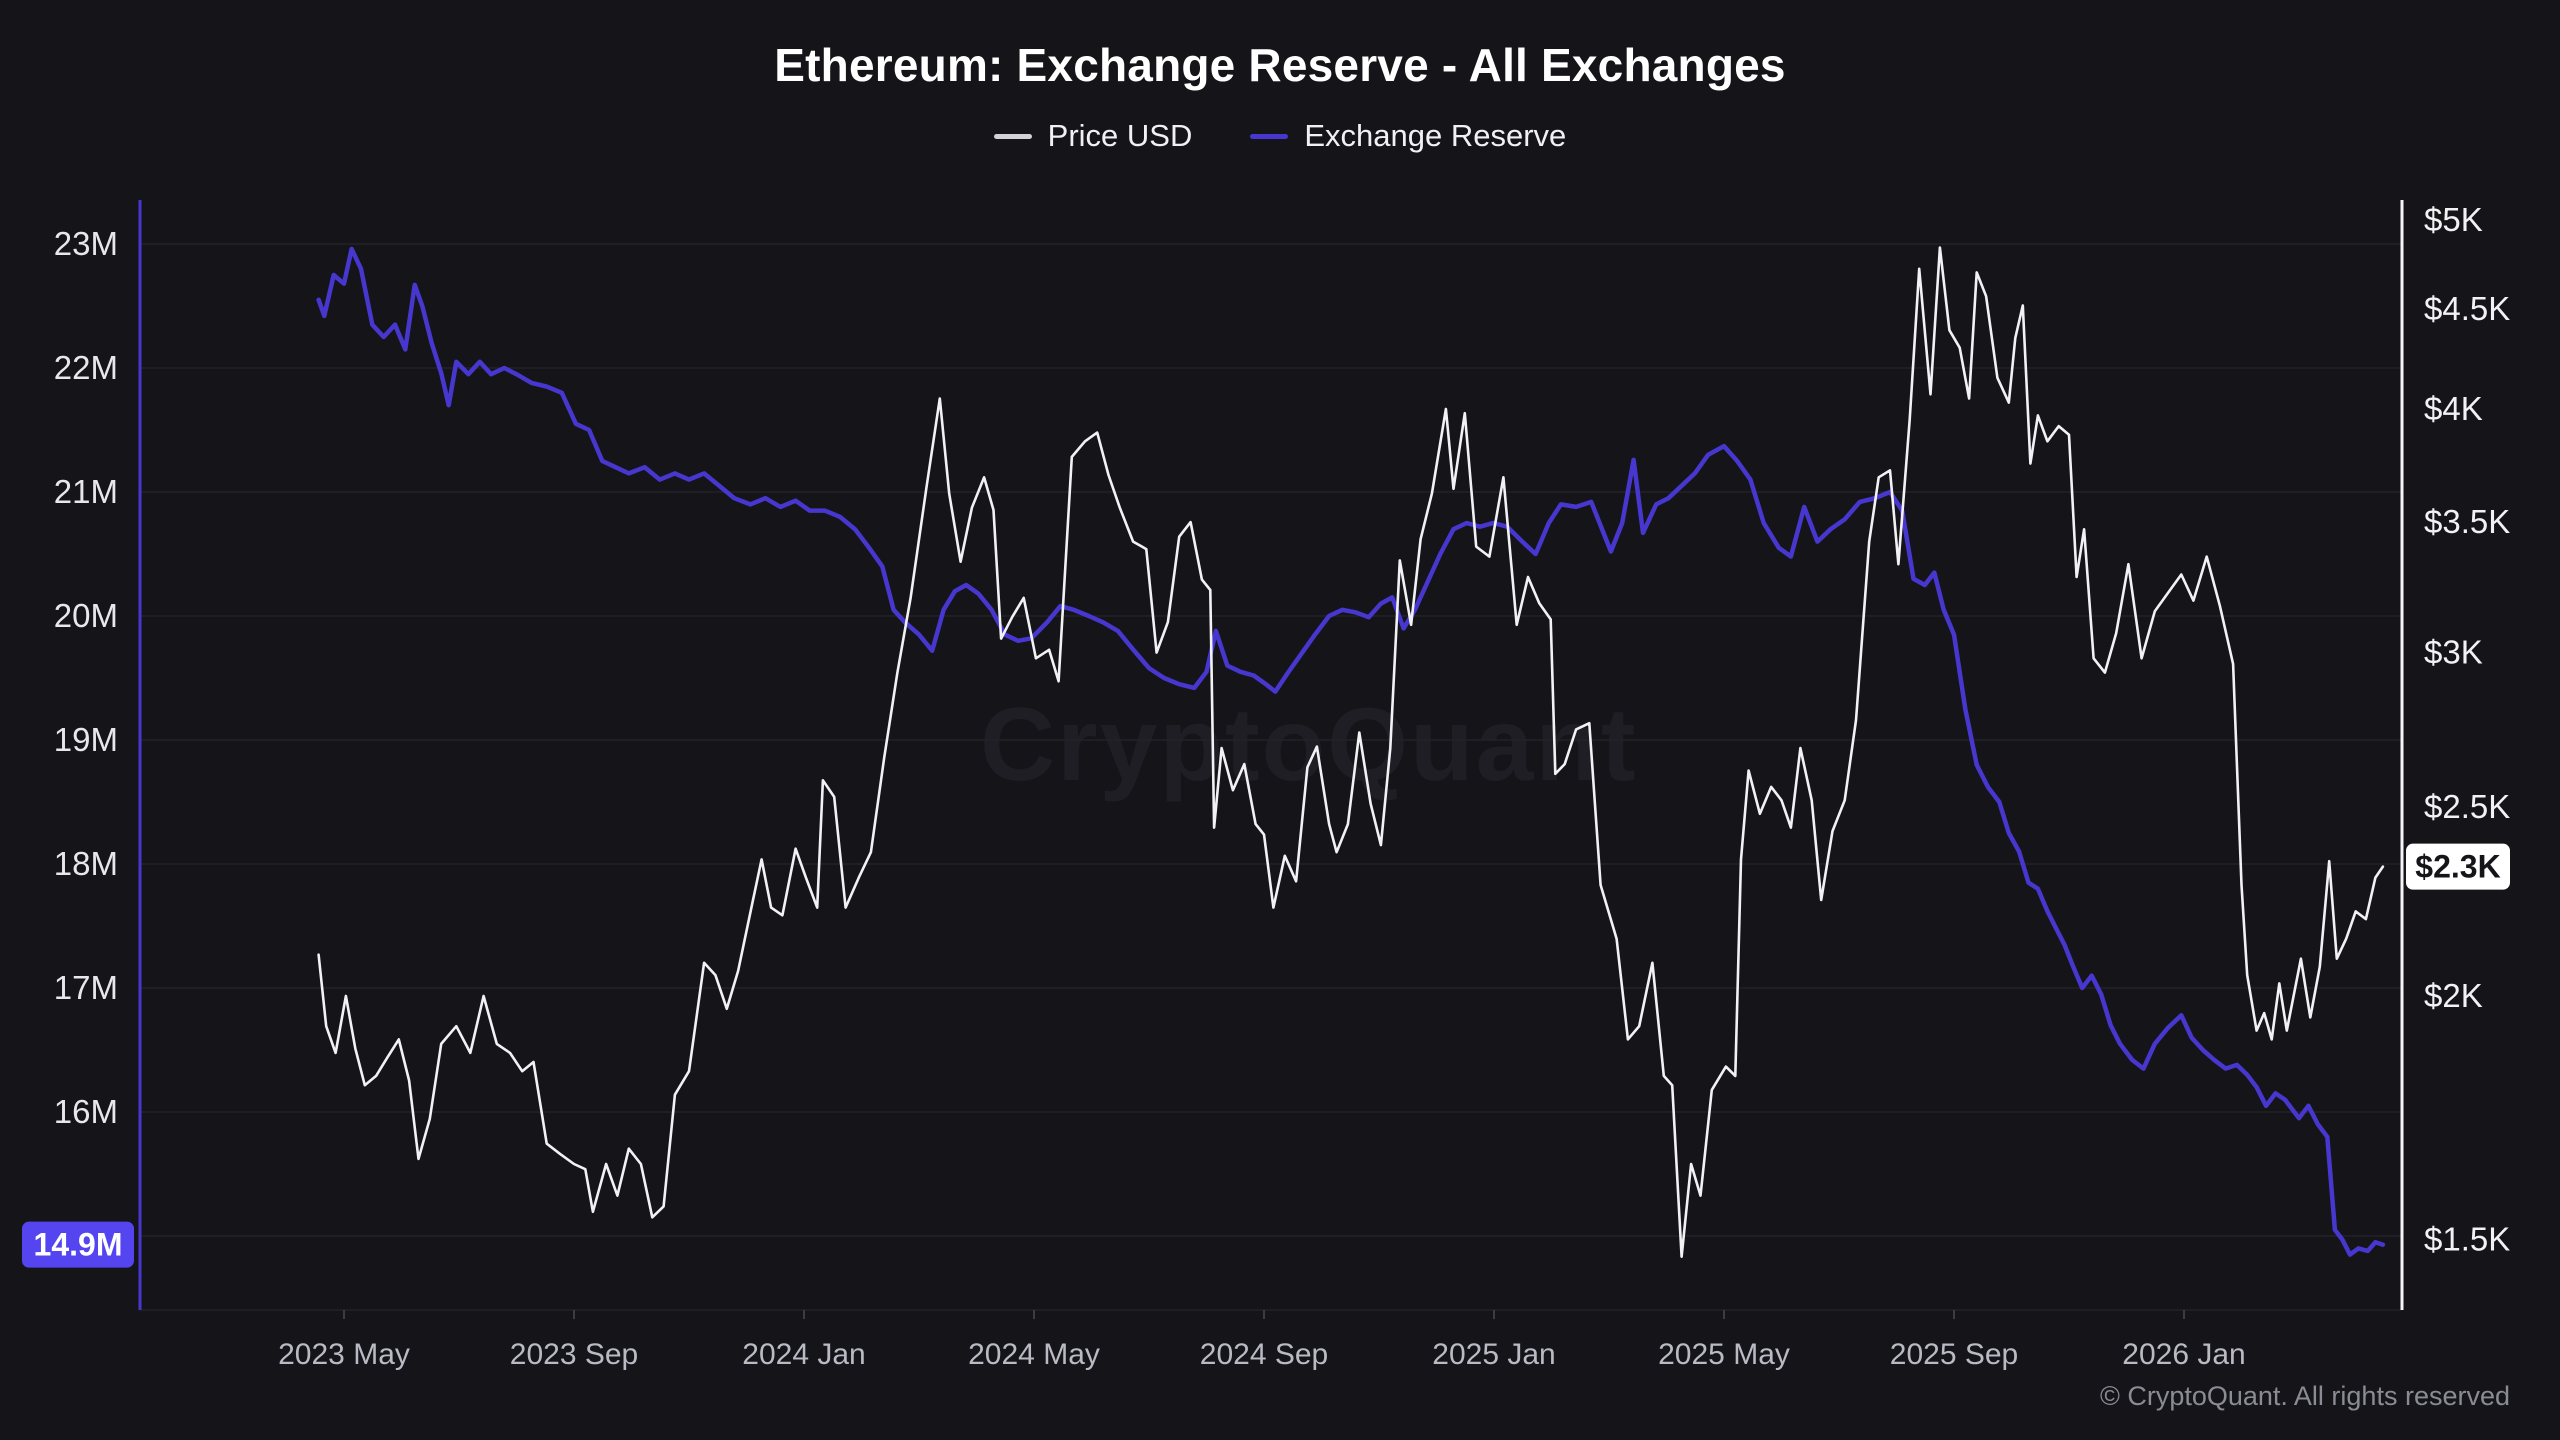 This screenshot has width=2560, height=1440. I want to click on reserve-last-value-badge, so click(78, 1244).